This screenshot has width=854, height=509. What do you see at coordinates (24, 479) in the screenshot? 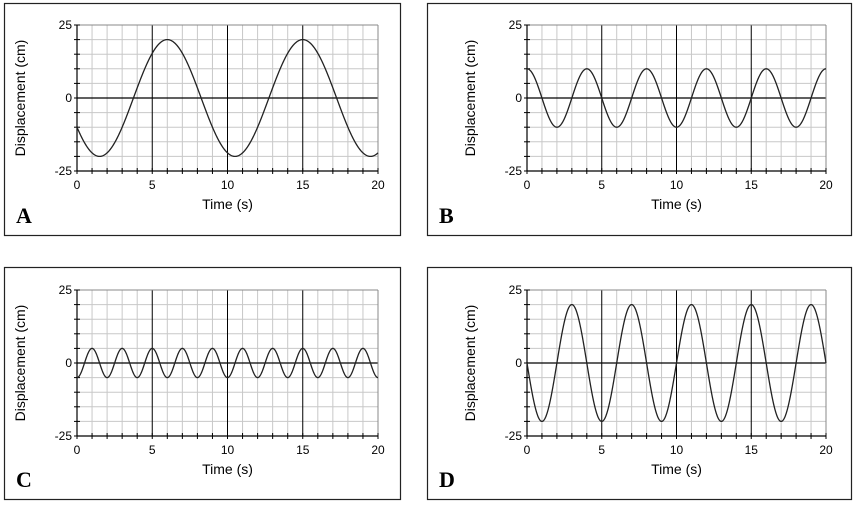
I see `panel-letter: C` at bounding box center [24, 479].